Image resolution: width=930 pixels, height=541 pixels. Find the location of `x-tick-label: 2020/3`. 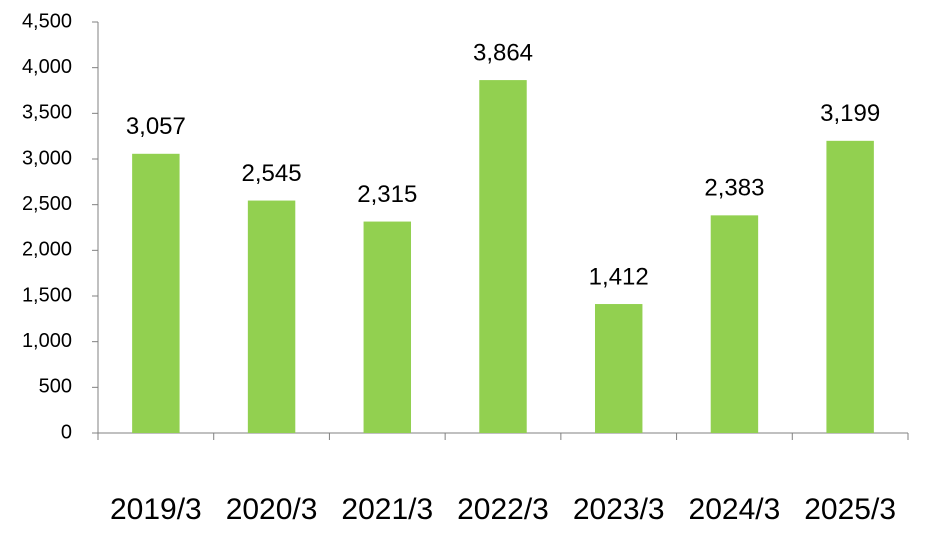

x-tick-label: 2020/3 is located at coordinates (272, 509).